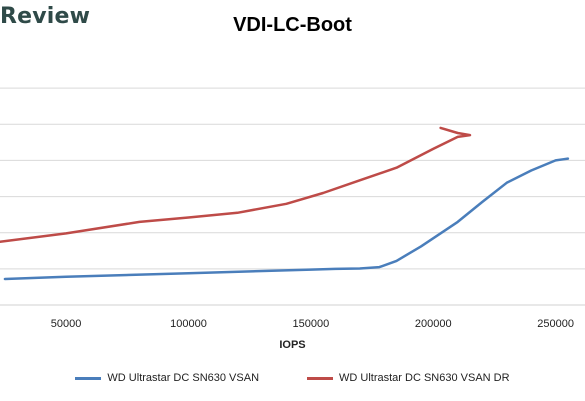 The image size is (585, 401). I want to click on review-watermark: Review, so click(45, 16).